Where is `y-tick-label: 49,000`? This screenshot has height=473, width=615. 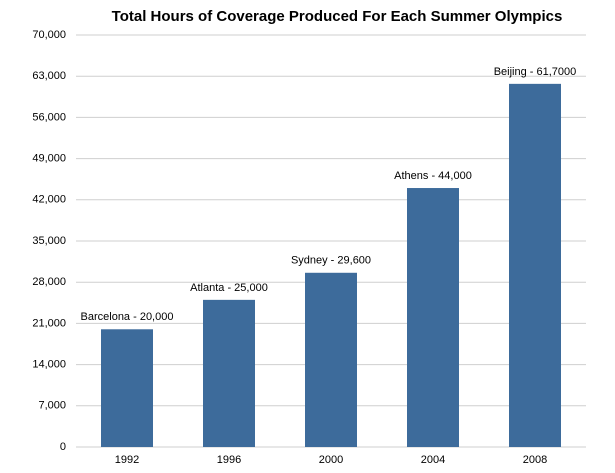
y-tick-label: 49,000 is located at coordinates (49, 159).